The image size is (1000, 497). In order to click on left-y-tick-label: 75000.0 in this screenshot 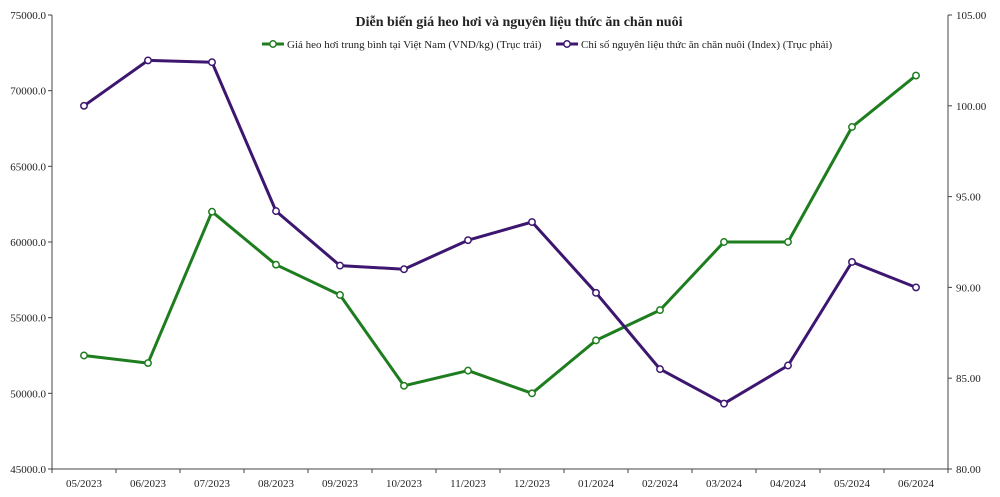, I will do `click(28, 16)`.